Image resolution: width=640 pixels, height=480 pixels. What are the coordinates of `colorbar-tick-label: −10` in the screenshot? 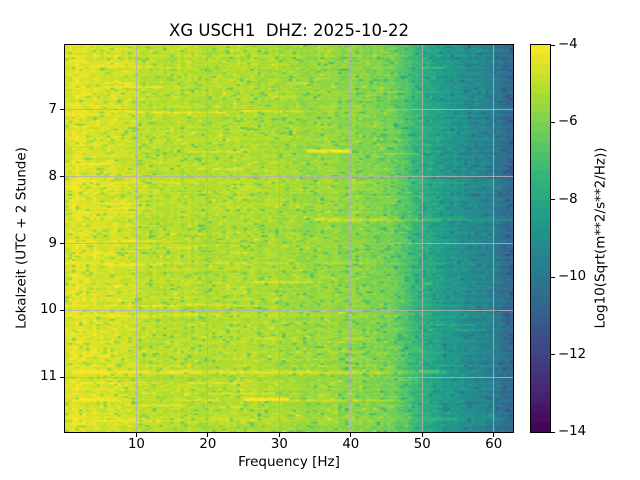 It's located at (572, 277).